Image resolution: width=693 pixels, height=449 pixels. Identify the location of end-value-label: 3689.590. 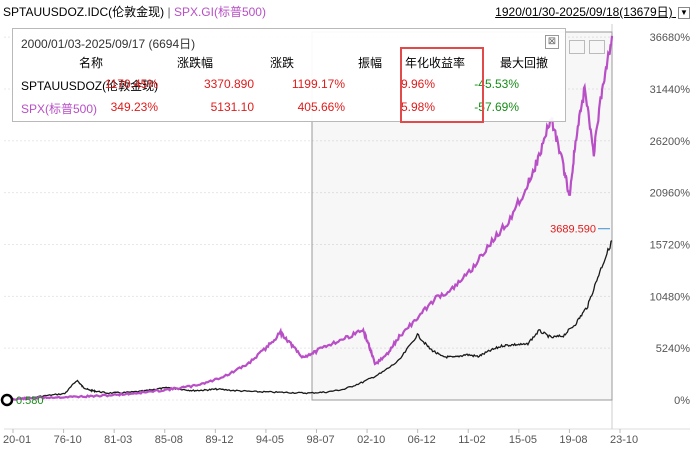
(573, 230).